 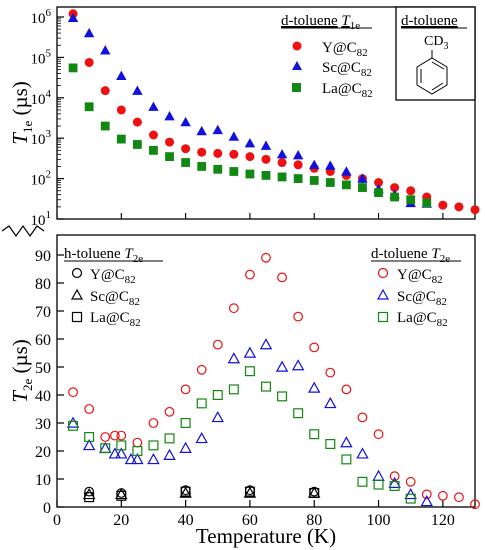 I want to click on bottom-y-tick-label: 20, so click(x=43, y=452).